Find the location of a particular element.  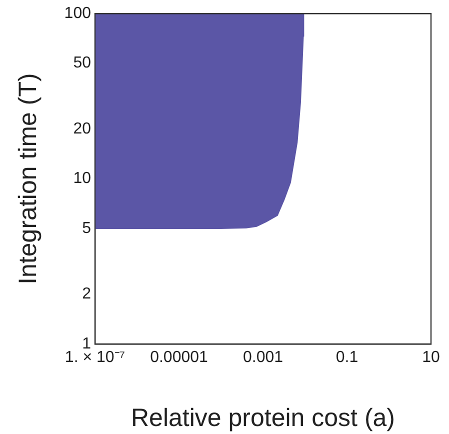

y-tick-label: 100 is located at coordinates (78, 13).